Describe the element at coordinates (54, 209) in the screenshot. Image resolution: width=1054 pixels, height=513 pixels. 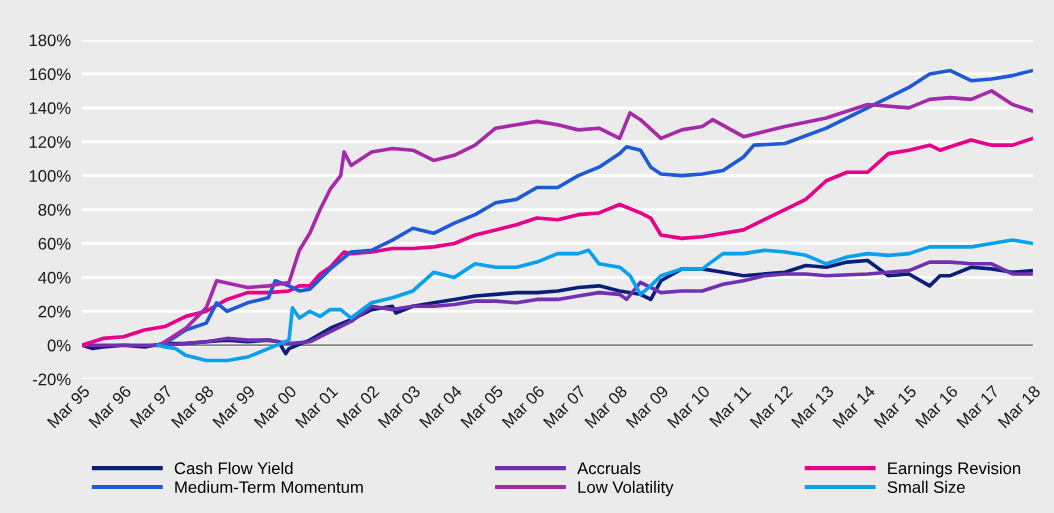
I see `y-tick-label: 80%` at that location.